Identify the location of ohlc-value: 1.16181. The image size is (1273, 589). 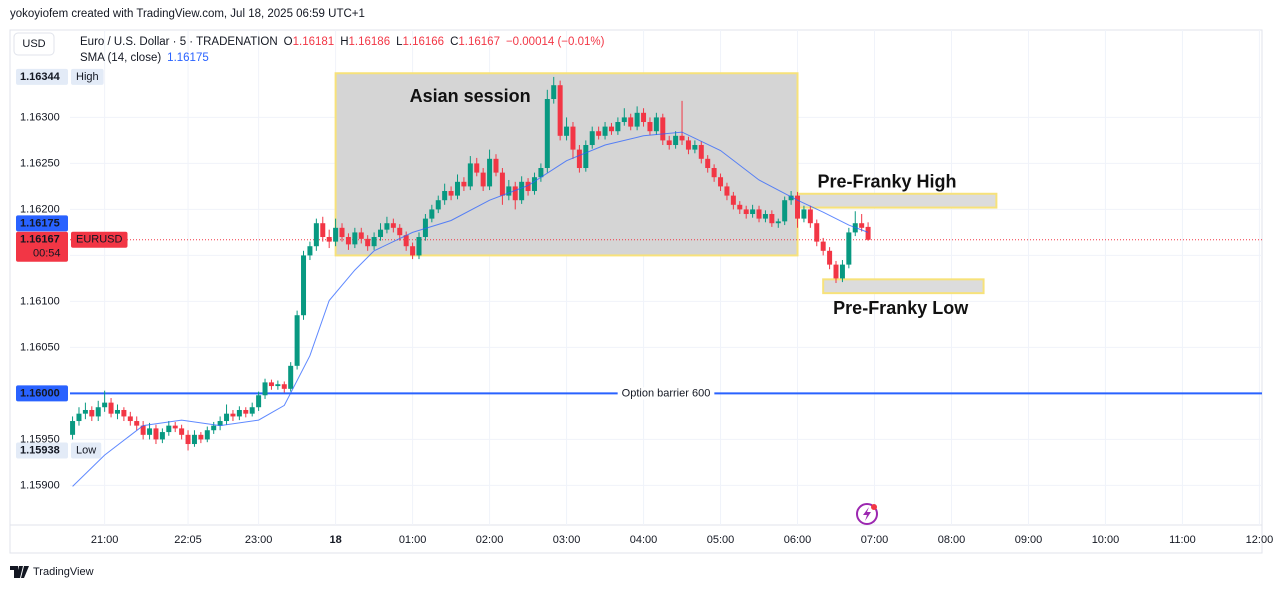
(314, 42).